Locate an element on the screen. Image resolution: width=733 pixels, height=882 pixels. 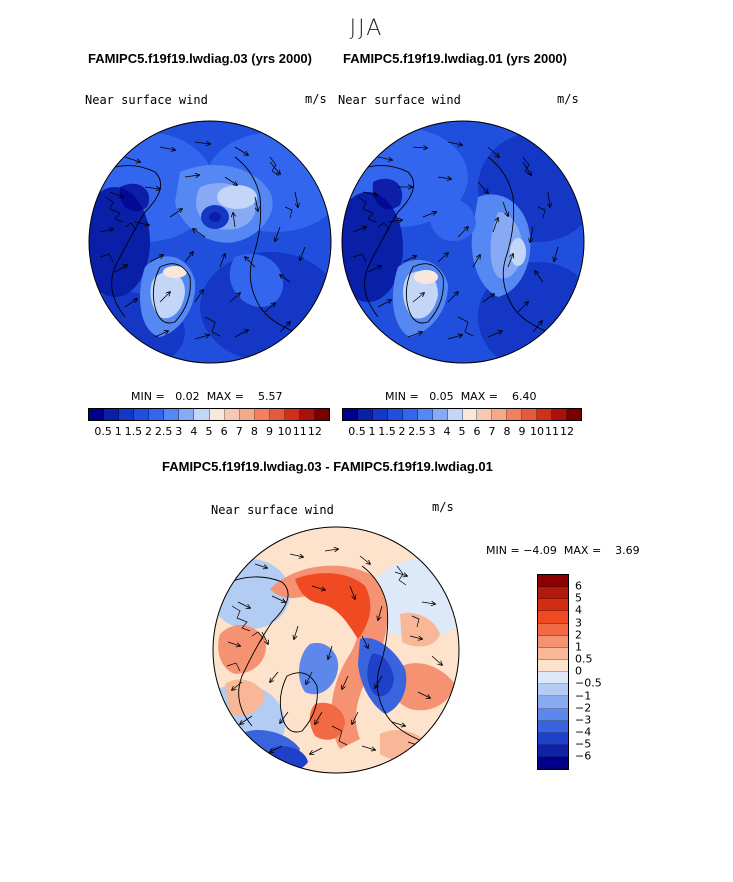
diff-min-label: MIN = is located at coordinates (503, 550).